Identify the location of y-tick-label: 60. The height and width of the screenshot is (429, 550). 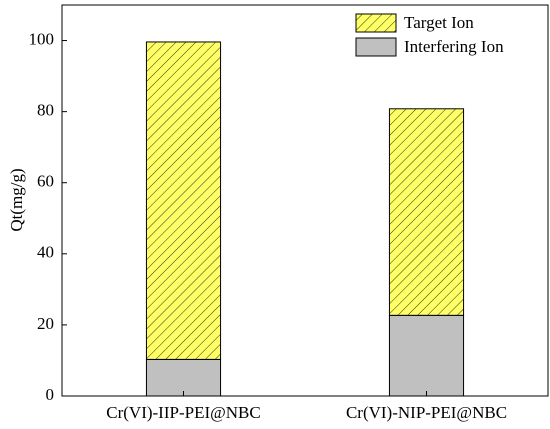
(45, 181).